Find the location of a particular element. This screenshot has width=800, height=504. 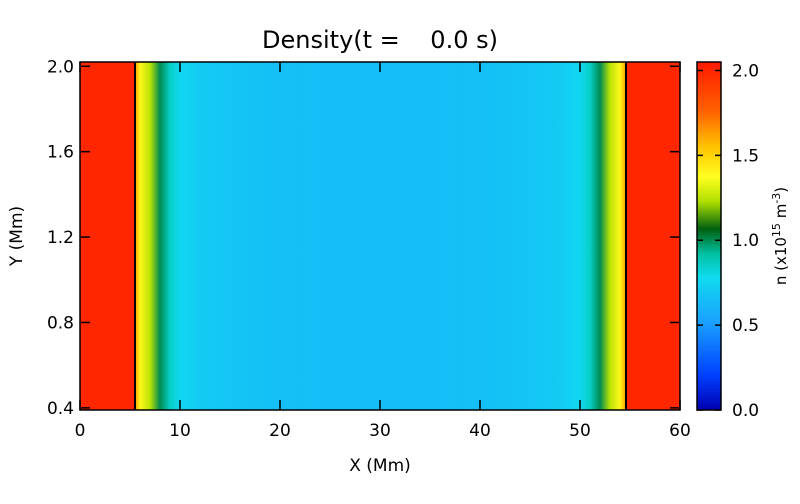

colorbar-label-suffix: ) is located at coordinates (781, 190).